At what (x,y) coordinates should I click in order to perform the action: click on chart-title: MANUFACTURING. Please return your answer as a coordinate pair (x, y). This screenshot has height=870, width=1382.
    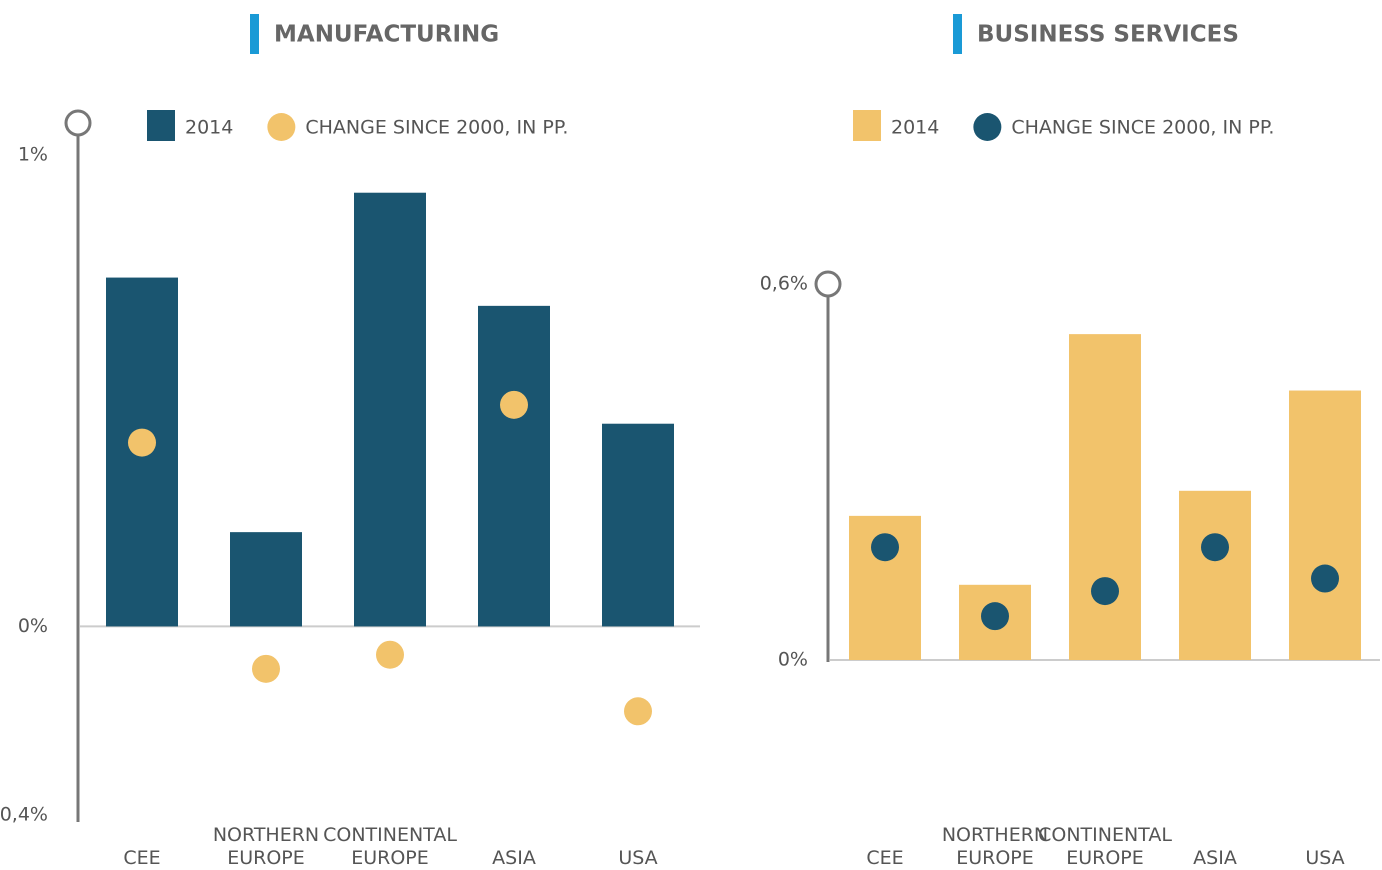
    Looking at the image, I should click on (386, 35).